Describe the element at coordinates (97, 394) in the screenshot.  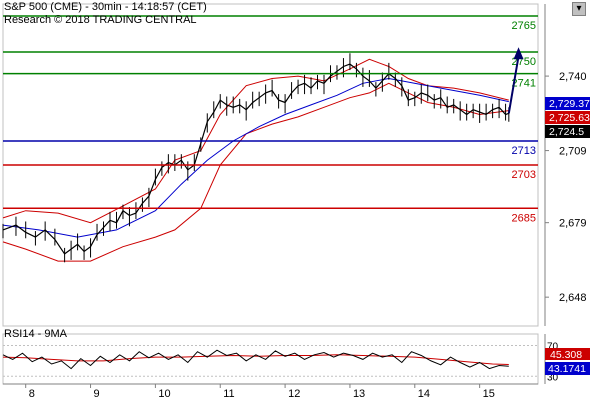
I see `time-tick-label-9: 9` at that location.